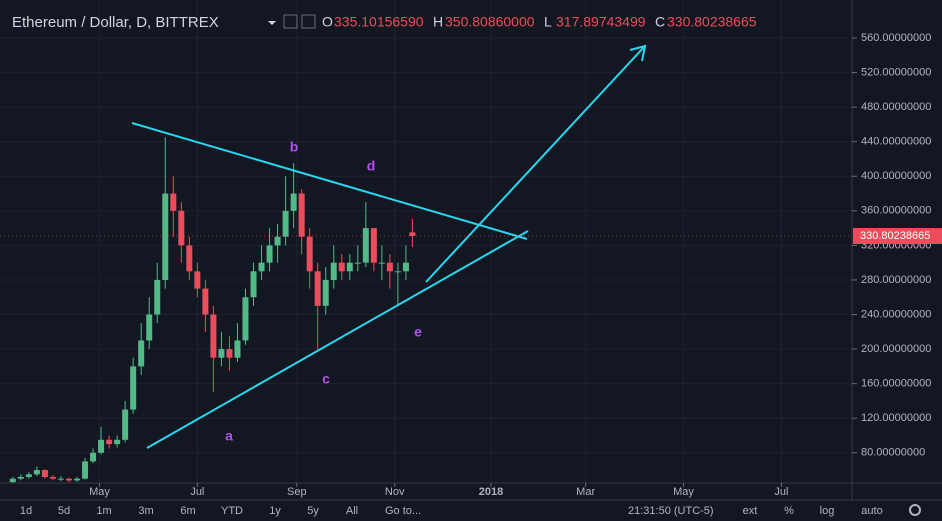 The width and height of the screenshot is (942, 521). What do you see at coordinates (26, 511) in the screenshot?
I see `range-button: 1d` at bounding box center [26, 511].